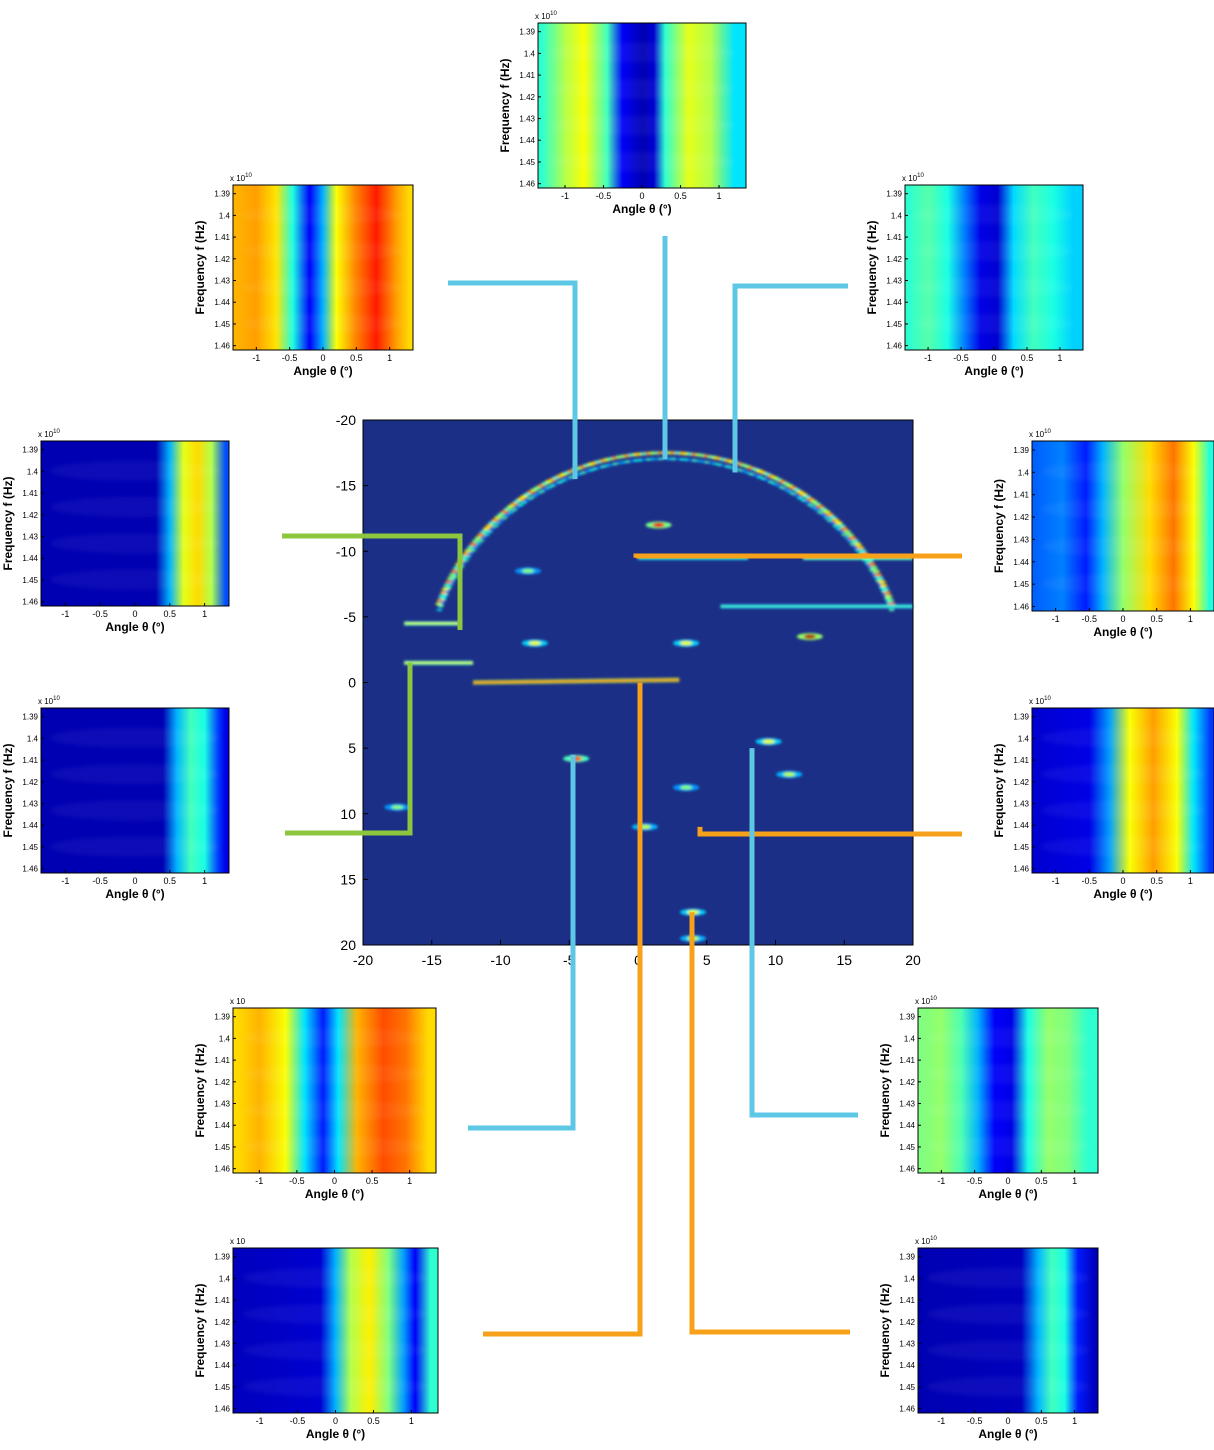  I want to click on main-line-core, so click(576, 681).